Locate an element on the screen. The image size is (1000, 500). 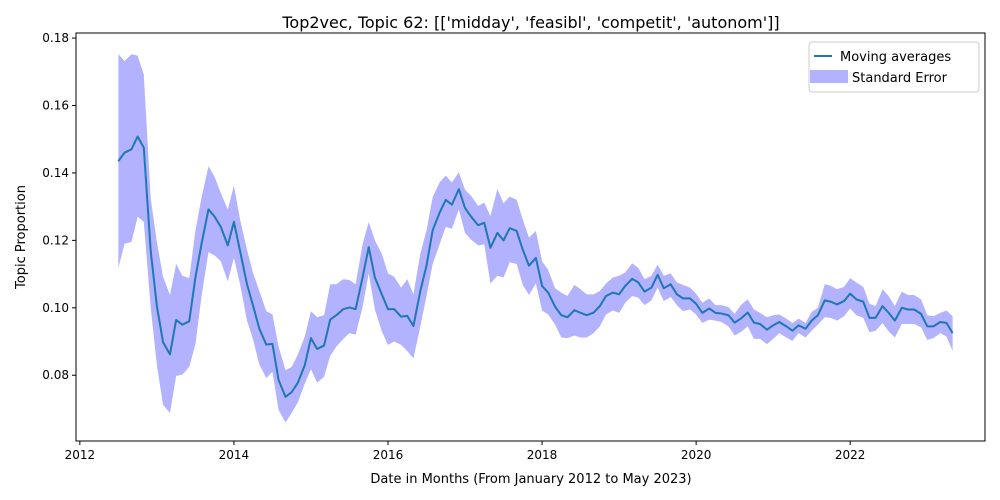
legend: Moving averages Standard Error is located at coordinates (894, 67).